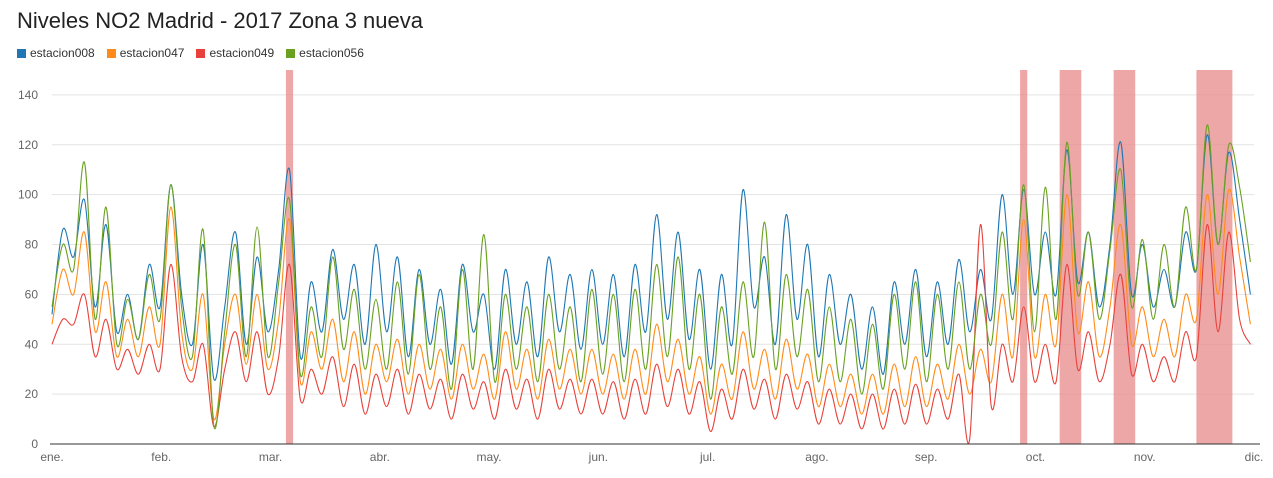 The height and width of the screenshot is (478, 1273). What do you see at coordinates (28, 145) in the screenshot?
I see `y-tick-label-120: 120` at bounding box center [28, 145].